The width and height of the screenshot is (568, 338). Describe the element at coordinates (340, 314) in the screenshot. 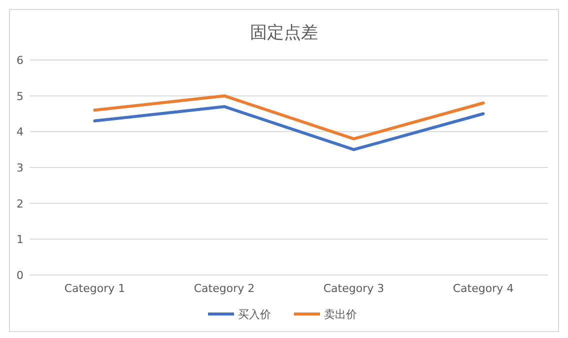

I see `legend-label: 卖出价` at that location.